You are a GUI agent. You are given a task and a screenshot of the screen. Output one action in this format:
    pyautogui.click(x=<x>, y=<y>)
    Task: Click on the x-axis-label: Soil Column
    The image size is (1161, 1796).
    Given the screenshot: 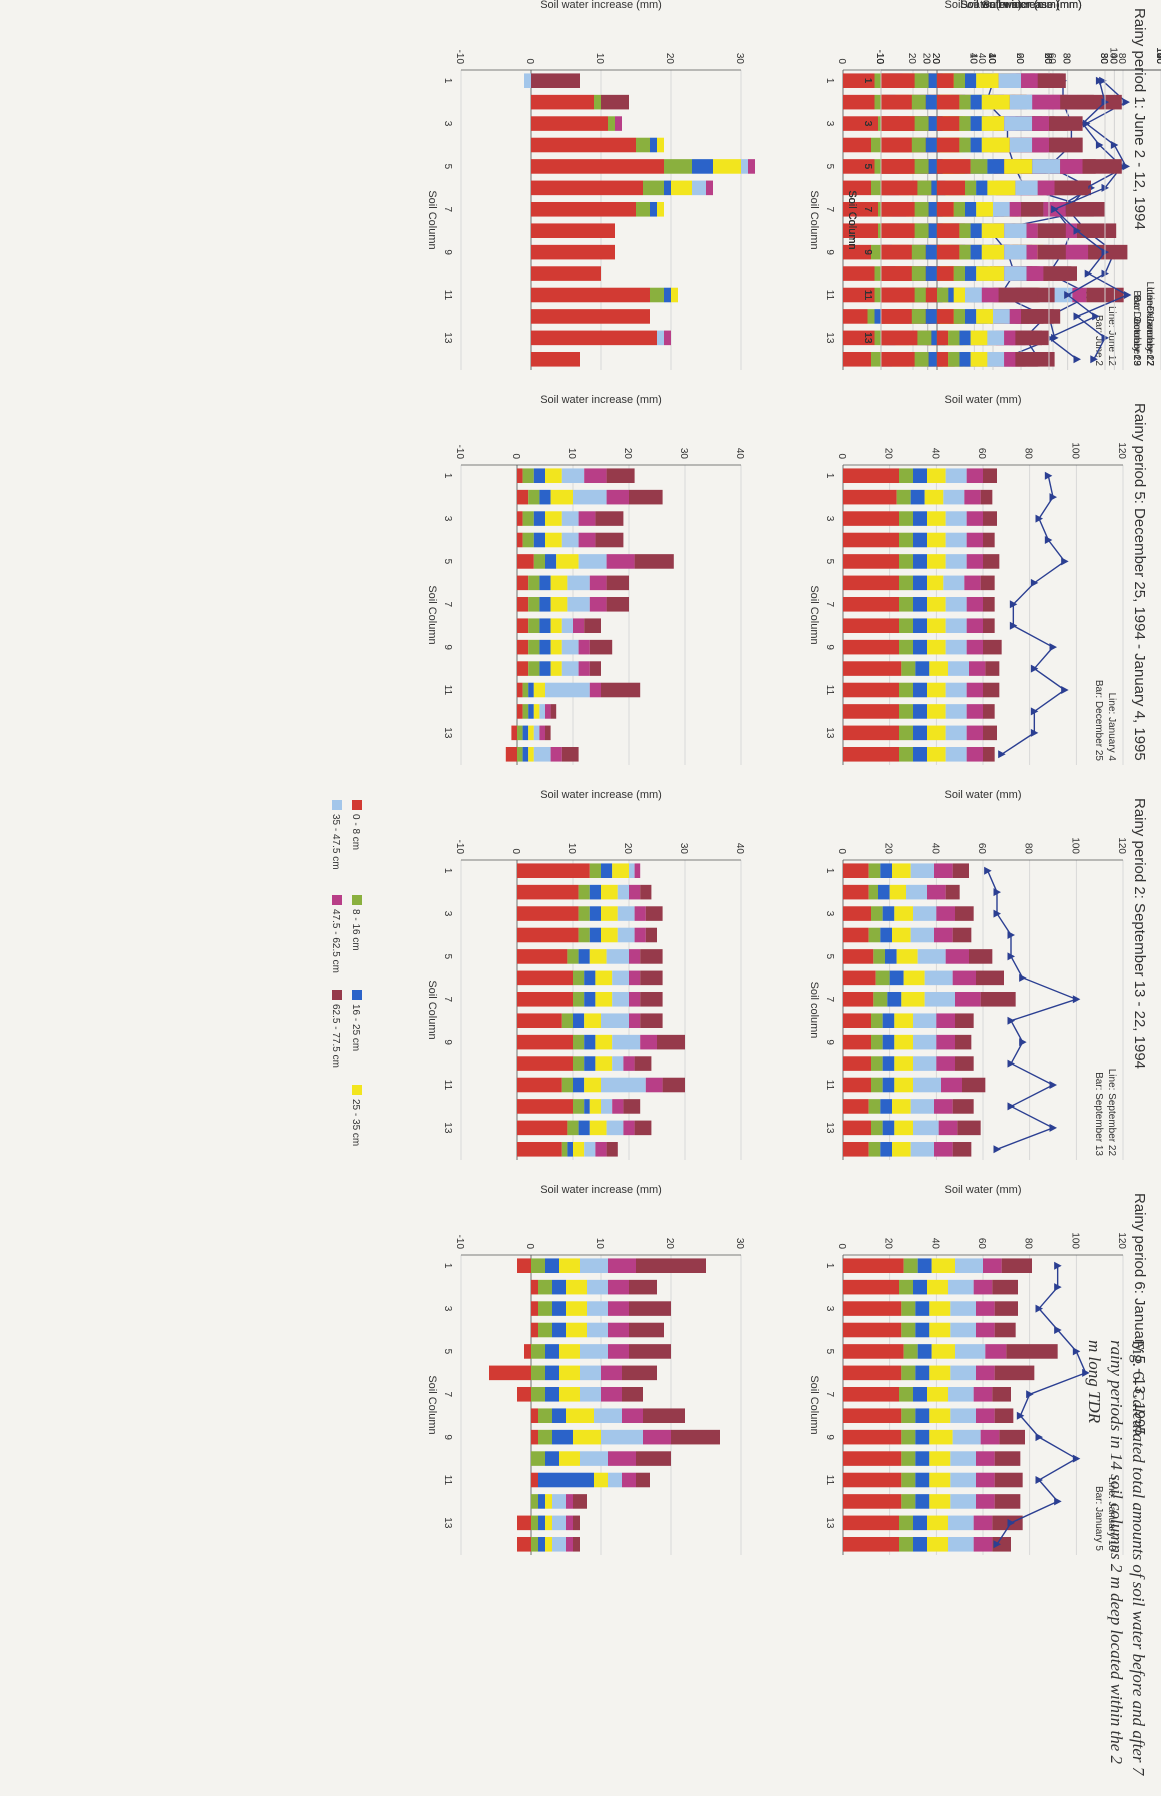 What is the action you would take?
    pyautogui.click(x=432, y=219)
    